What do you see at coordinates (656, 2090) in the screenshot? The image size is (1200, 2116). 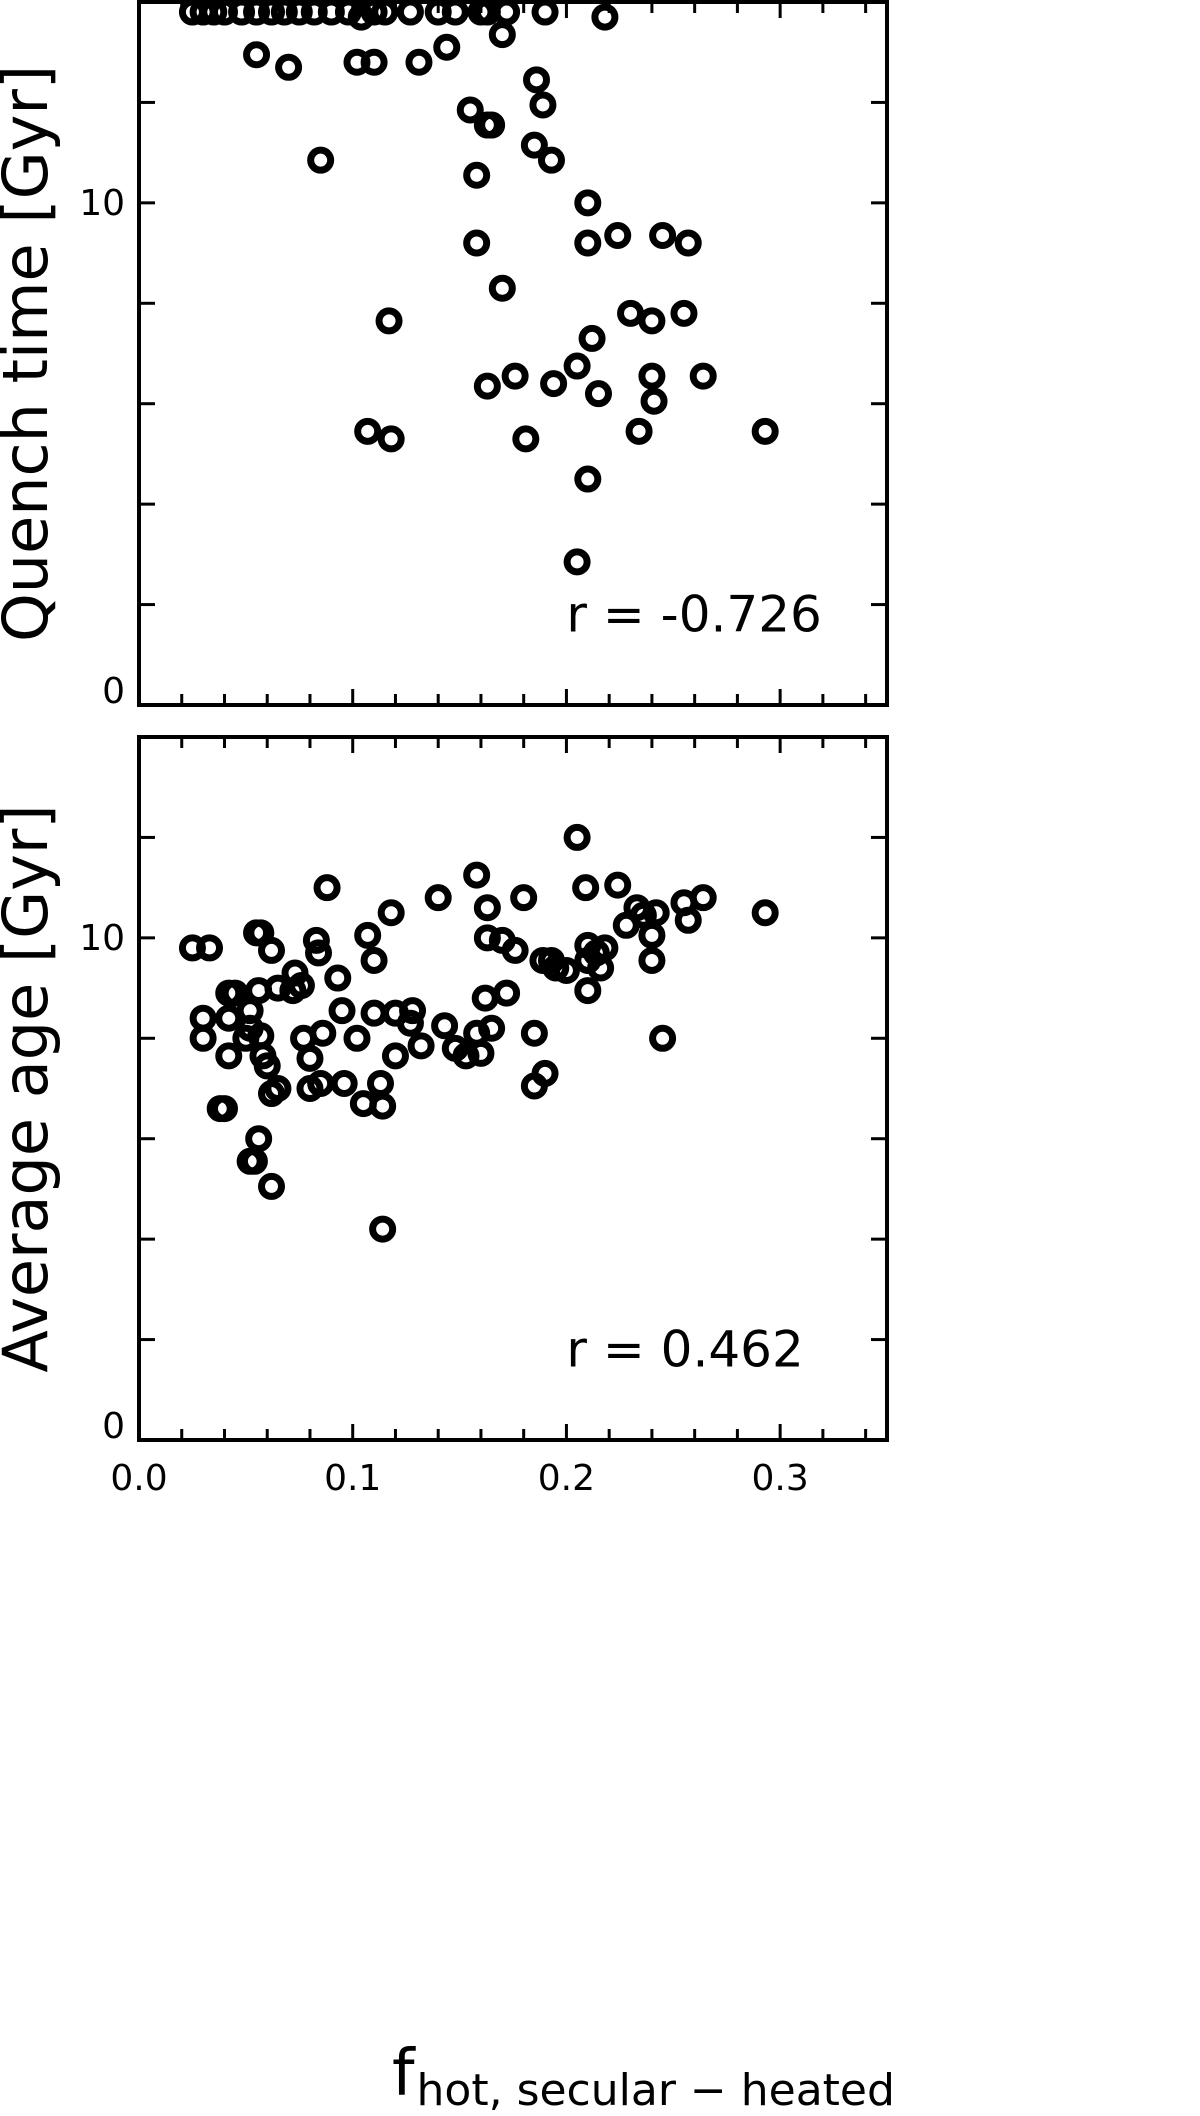 I see `x-axis-label-subscript: hot, secular − heated` at bounding box center [656, 2090].